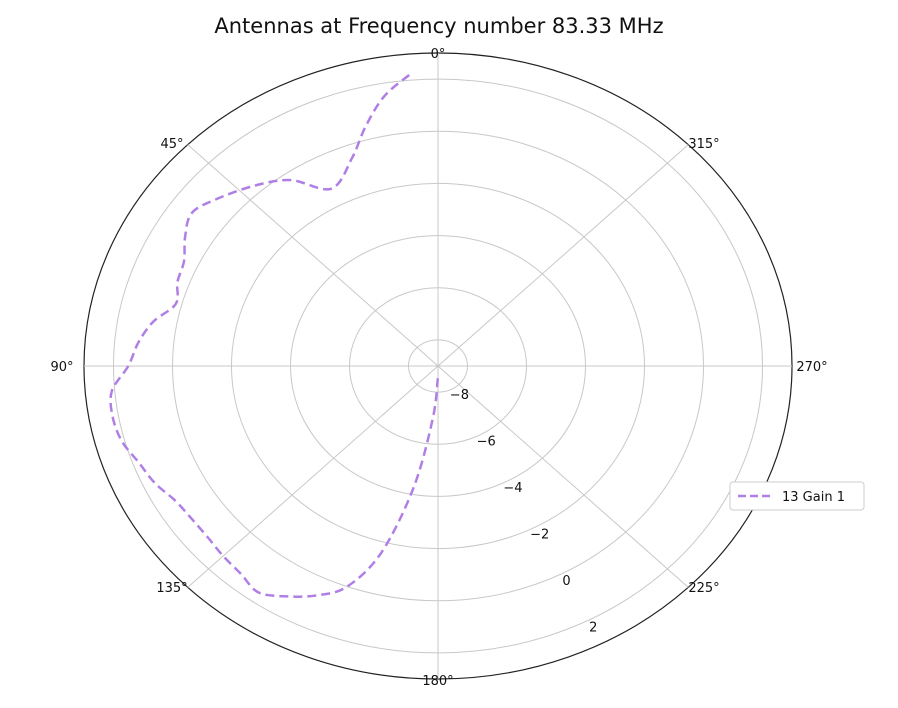  What do you see at coordinates (439, 26) in the screenshot?
I see `chart-title: Antennas at Frequency number 83.33 MHz` at bounding box center [439, 26].